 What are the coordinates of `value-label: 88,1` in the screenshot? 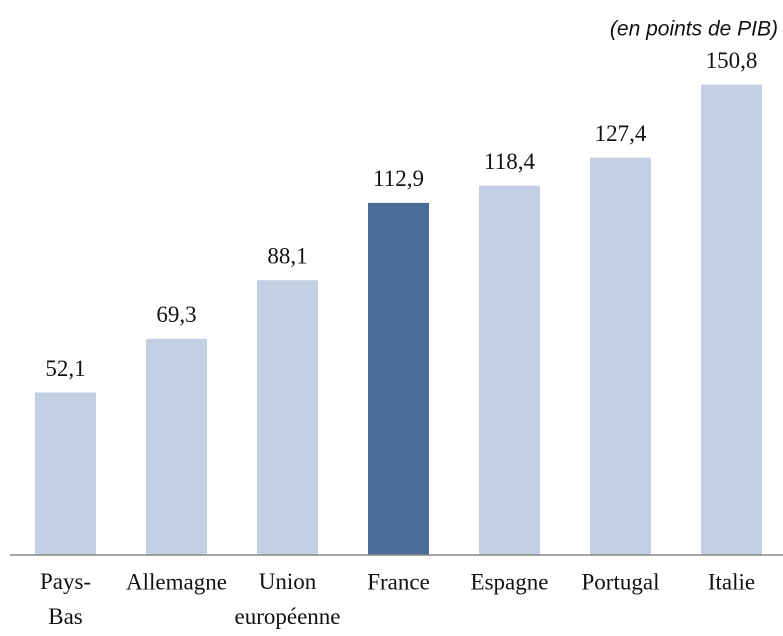 It's located at (287, 256).